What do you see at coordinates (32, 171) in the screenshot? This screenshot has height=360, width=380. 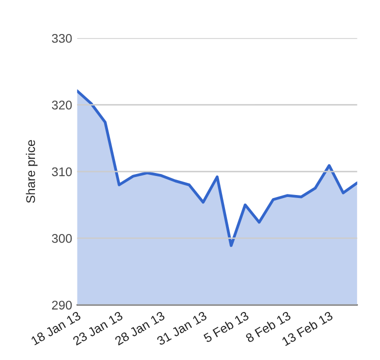 I see `y-axis-title: Share price` at bounding box center [32, 171].